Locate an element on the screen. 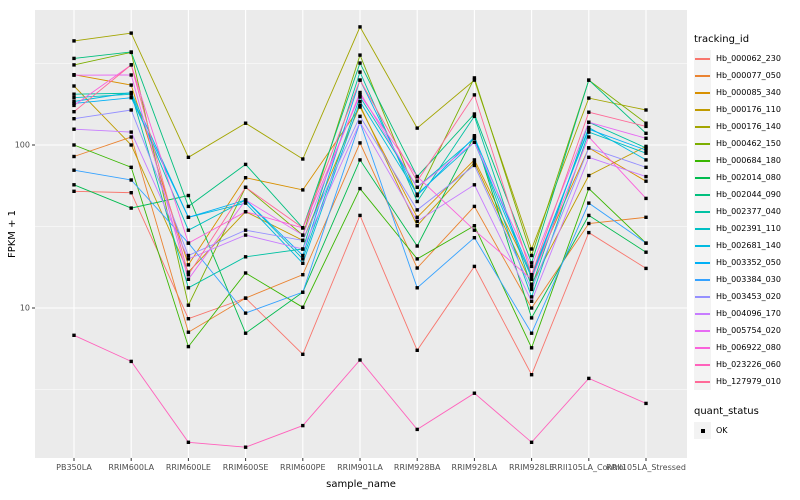  legend-item-label: Hb_000062_230 is located at coordinates (748, 58).